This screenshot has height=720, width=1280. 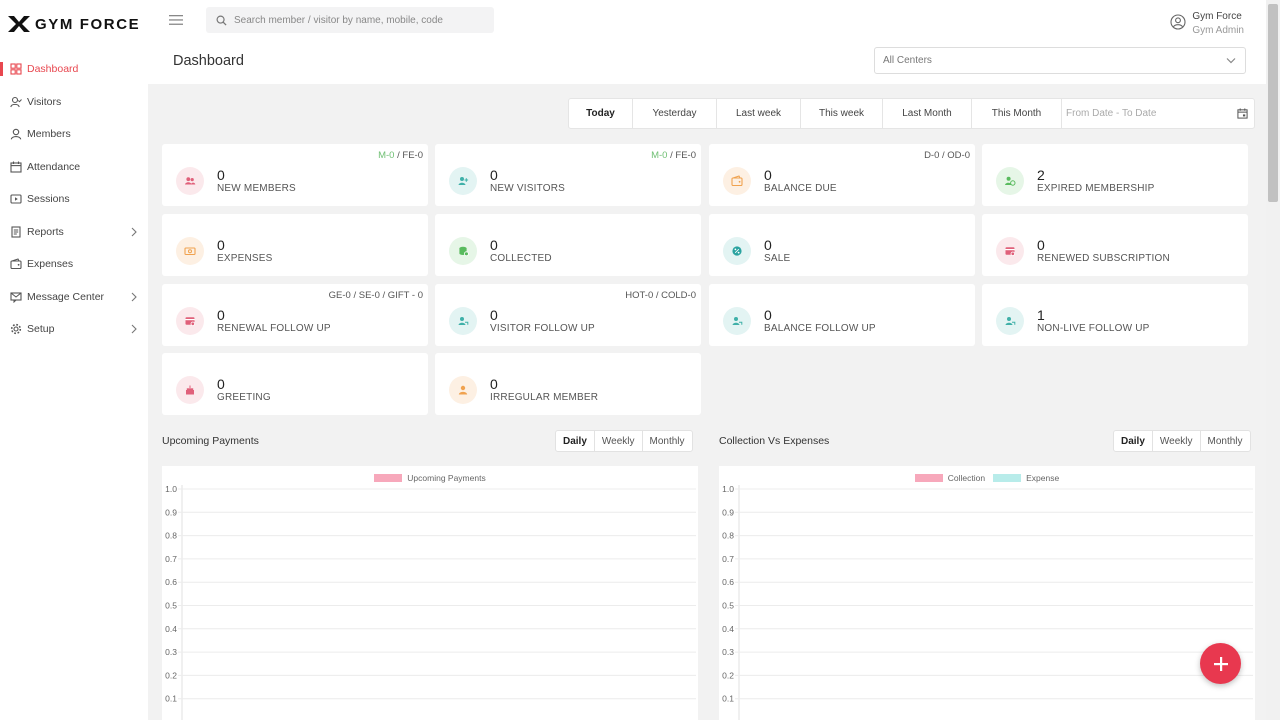 I want to click on page-title: Dashboard, so click(x=208, y=61).